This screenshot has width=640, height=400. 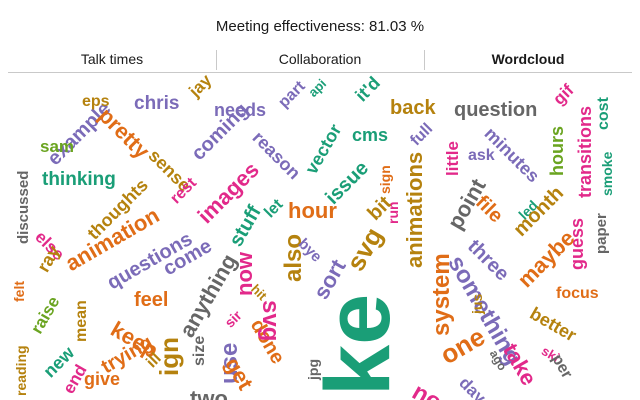 I want to click on wordcloud-word: no, so click(x=427, y=389).